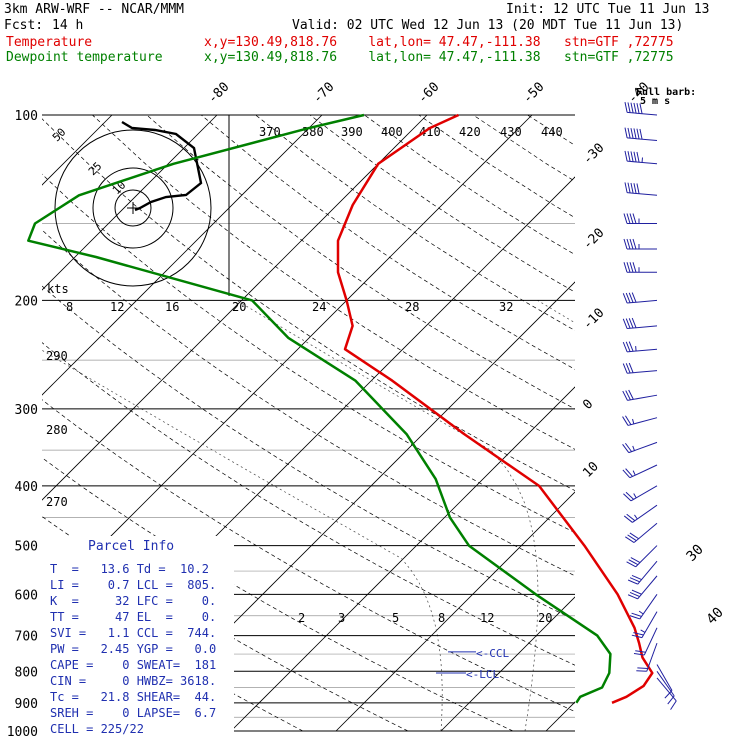  What do you see at coordinates (323, 93) in the screenshot?
I see `isotherm-label: -70` at bounding box center [323, 93].